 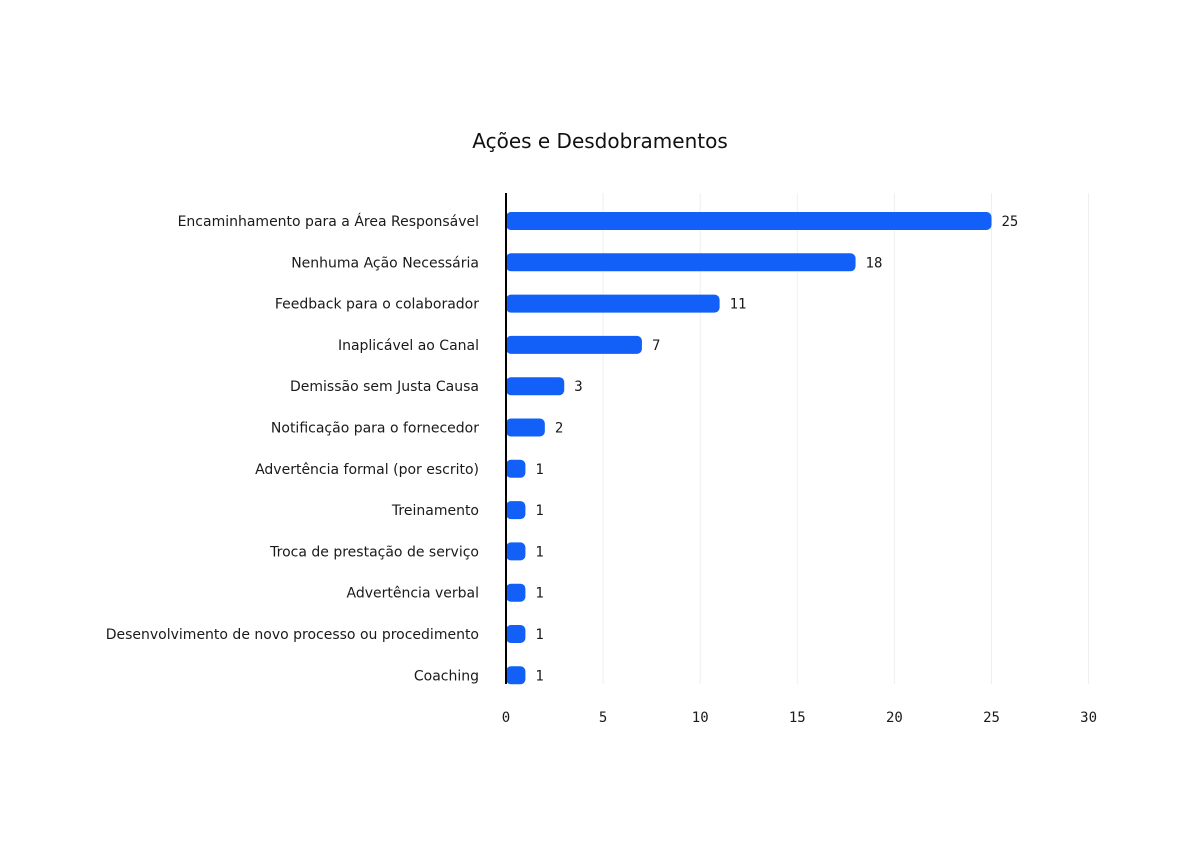 I want to click on value-label: 7, so click(x=656, y=346).